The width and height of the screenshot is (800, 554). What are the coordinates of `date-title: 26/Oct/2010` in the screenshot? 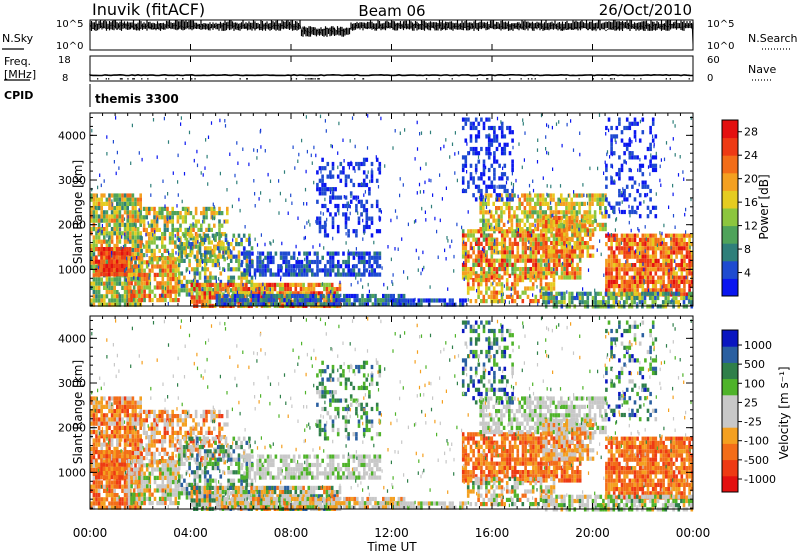 It's located at (645, 10).